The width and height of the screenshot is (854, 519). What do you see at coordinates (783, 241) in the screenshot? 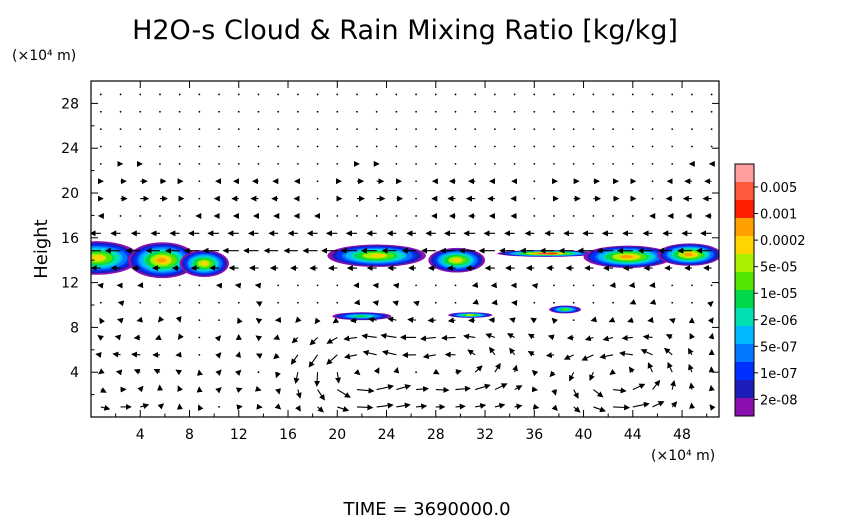
I see `colorbar-label: 0.0002` at bounding box center [783, 241].